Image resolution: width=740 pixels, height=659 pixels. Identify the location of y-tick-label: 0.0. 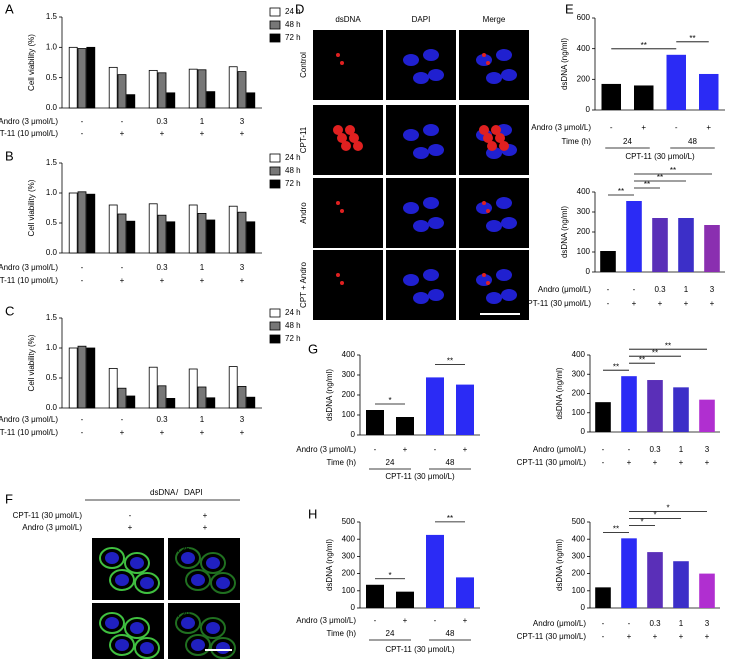
(52, 252).